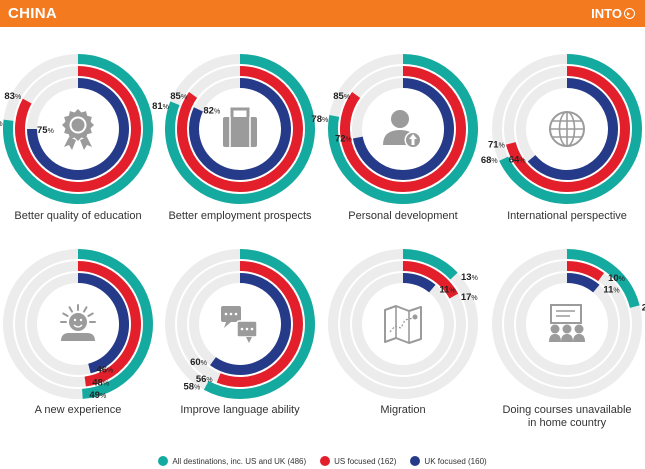 The width and height of the screenshot is (645, 469). I want to click on into-logo: INTO, so click(613, 13).